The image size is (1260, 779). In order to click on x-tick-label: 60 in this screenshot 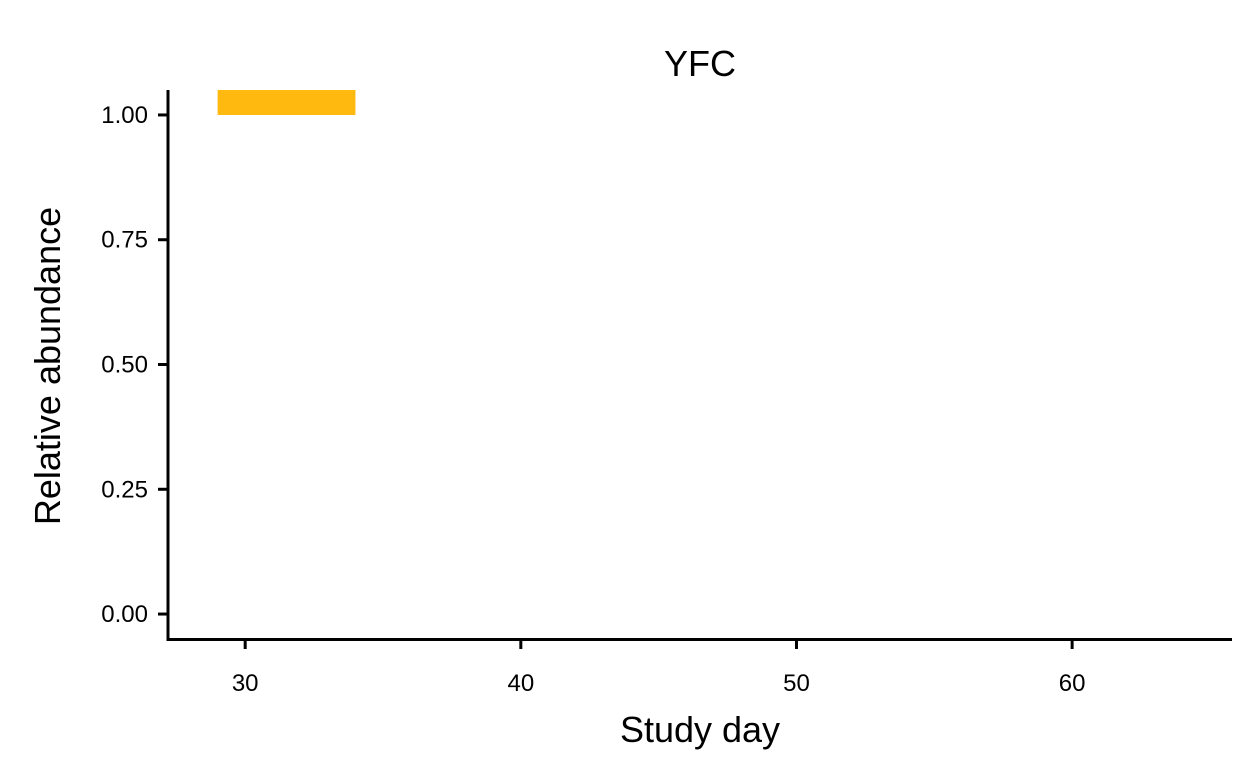, I will do `click(1072, 683)`.